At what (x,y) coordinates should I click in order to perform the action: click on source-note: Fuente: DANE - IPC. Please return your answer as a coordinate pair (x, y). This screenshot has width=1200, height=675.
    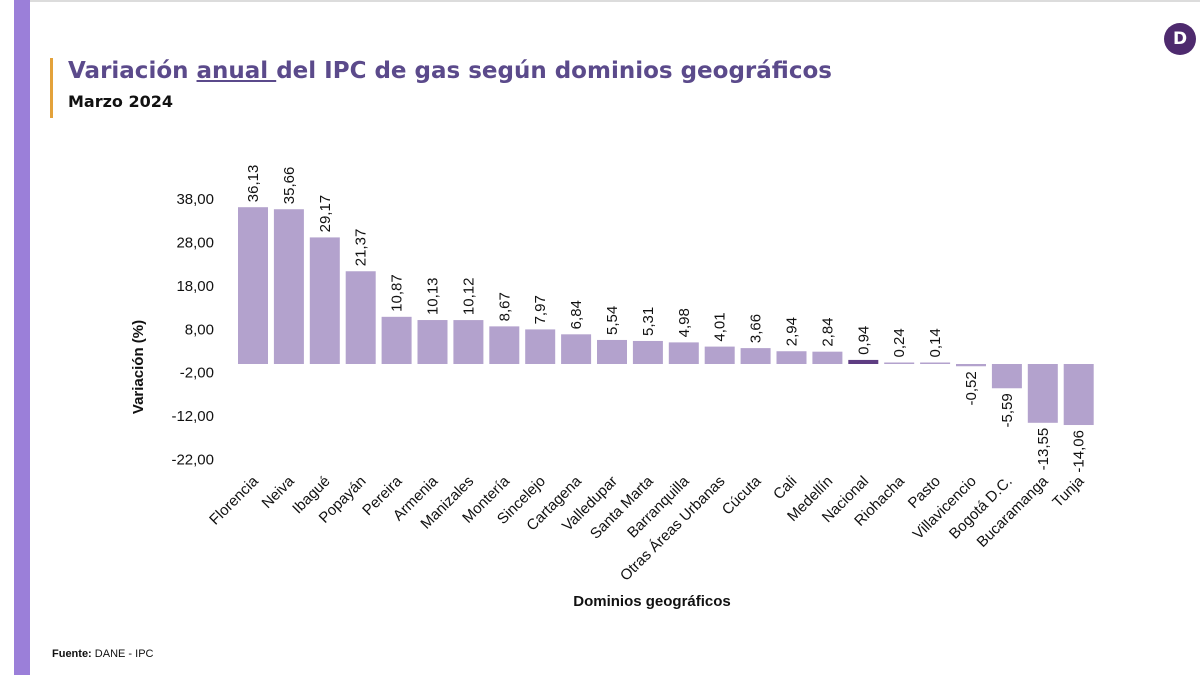
    Looking at the image, I should click on (102, 654).